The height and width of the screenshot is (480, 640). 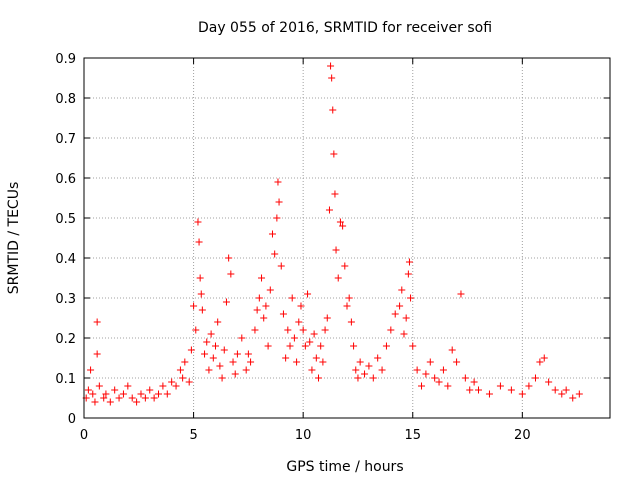 I want to click on y-tick-label: 0.1, so click(x=65, y=379).